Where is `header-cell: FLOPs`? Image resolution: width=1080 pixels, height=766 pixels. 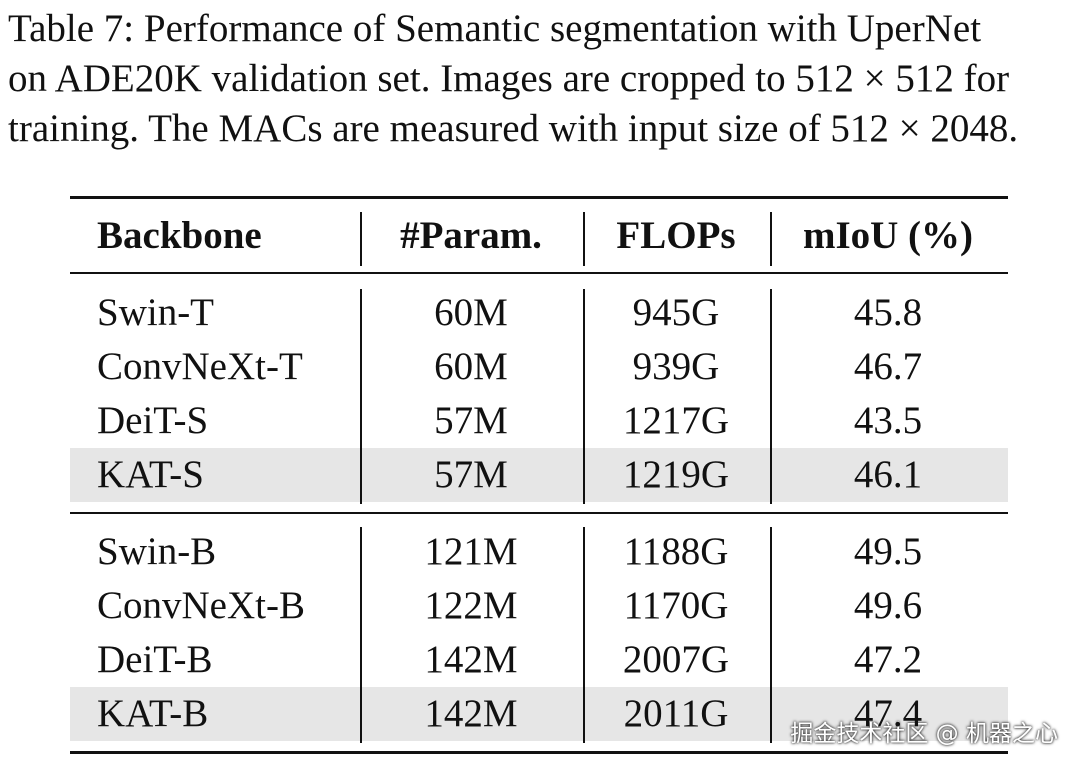
header-cell: FLOPs is located at coordinates (676, 235).